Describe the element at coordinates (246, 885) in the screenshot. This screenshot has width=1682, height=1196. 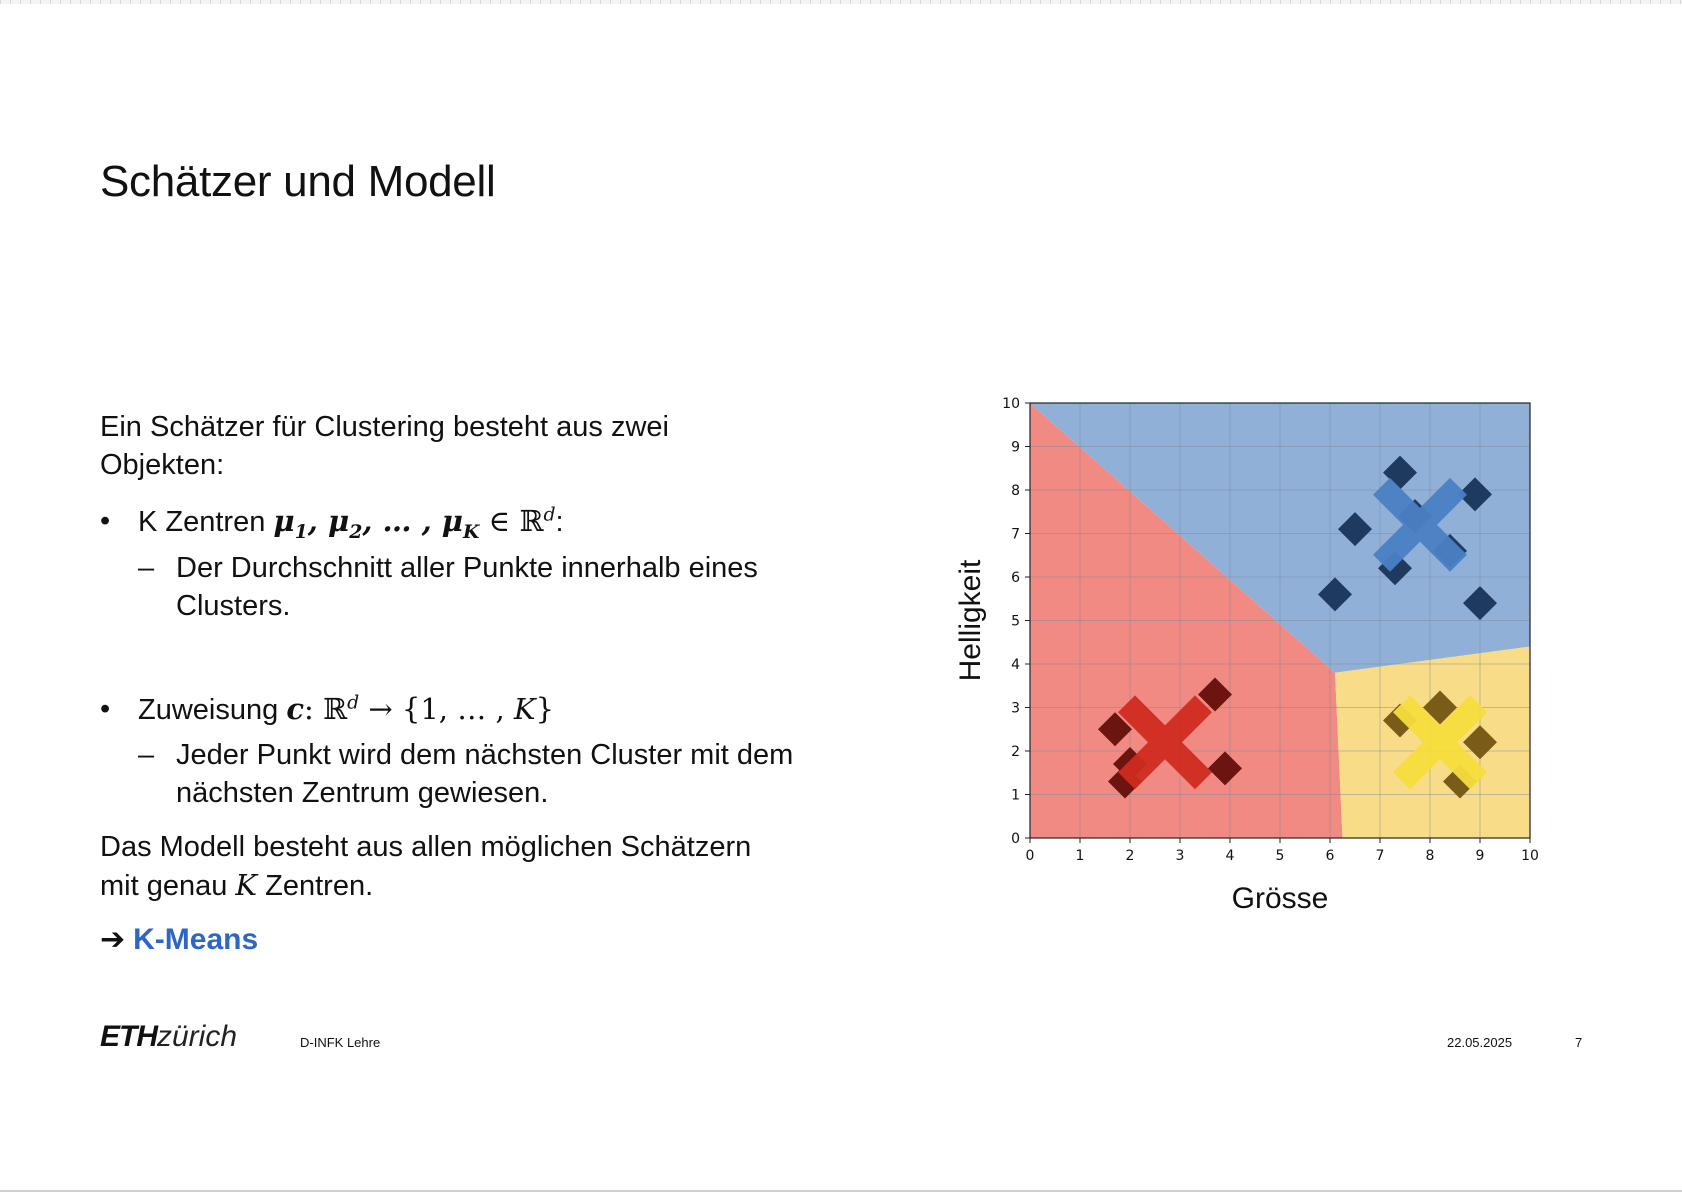
I see `model-text-k: K` at that location.